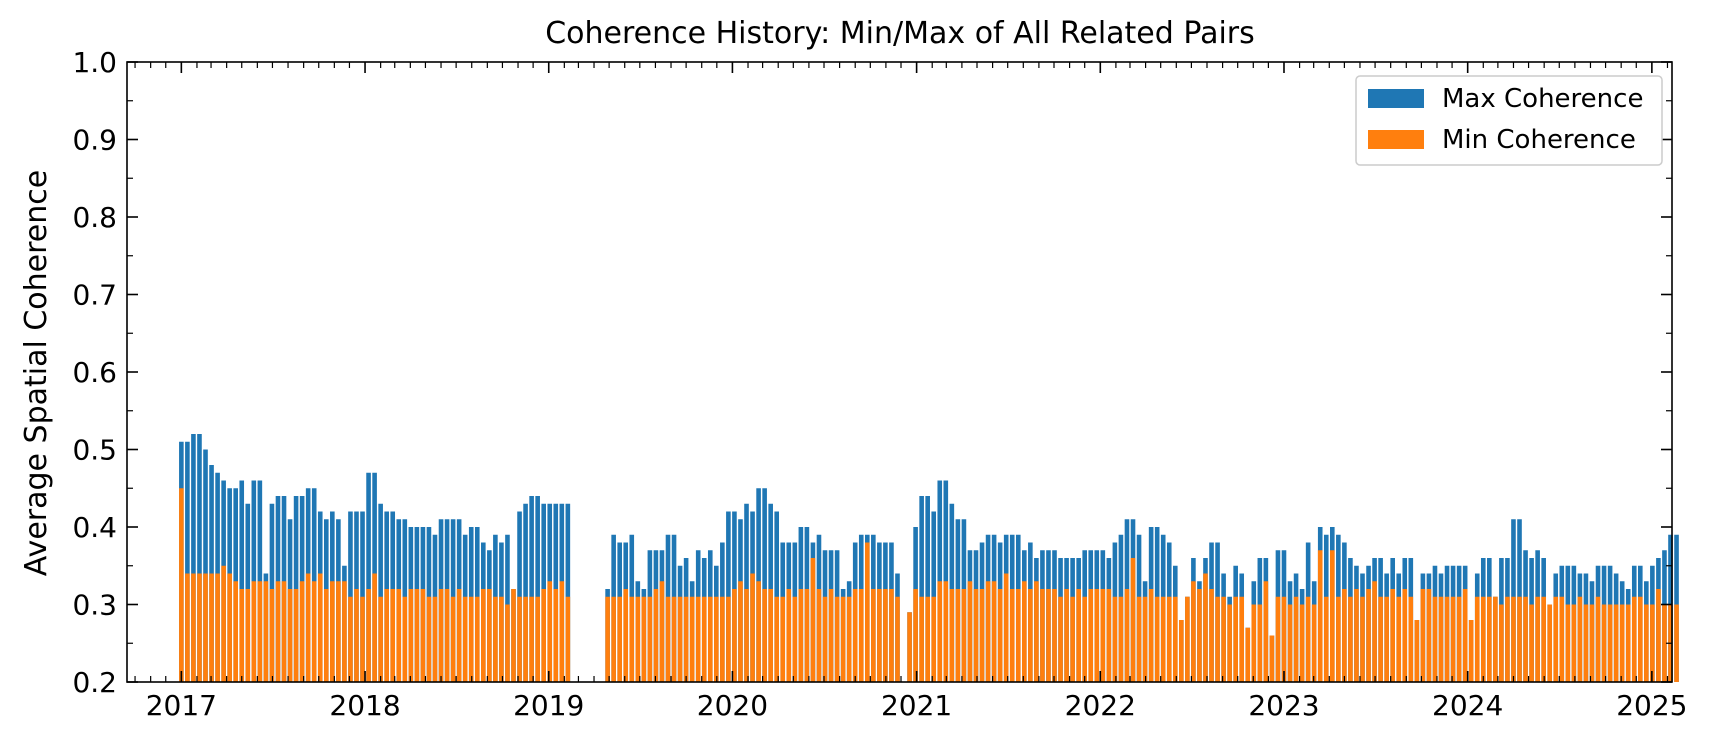 The image size is (1710, 741). What do you see at coordinates (1542, 99) in the screenshot?
I see `legend-label-max: Max Coherence` at bounding box center [1542, 99].